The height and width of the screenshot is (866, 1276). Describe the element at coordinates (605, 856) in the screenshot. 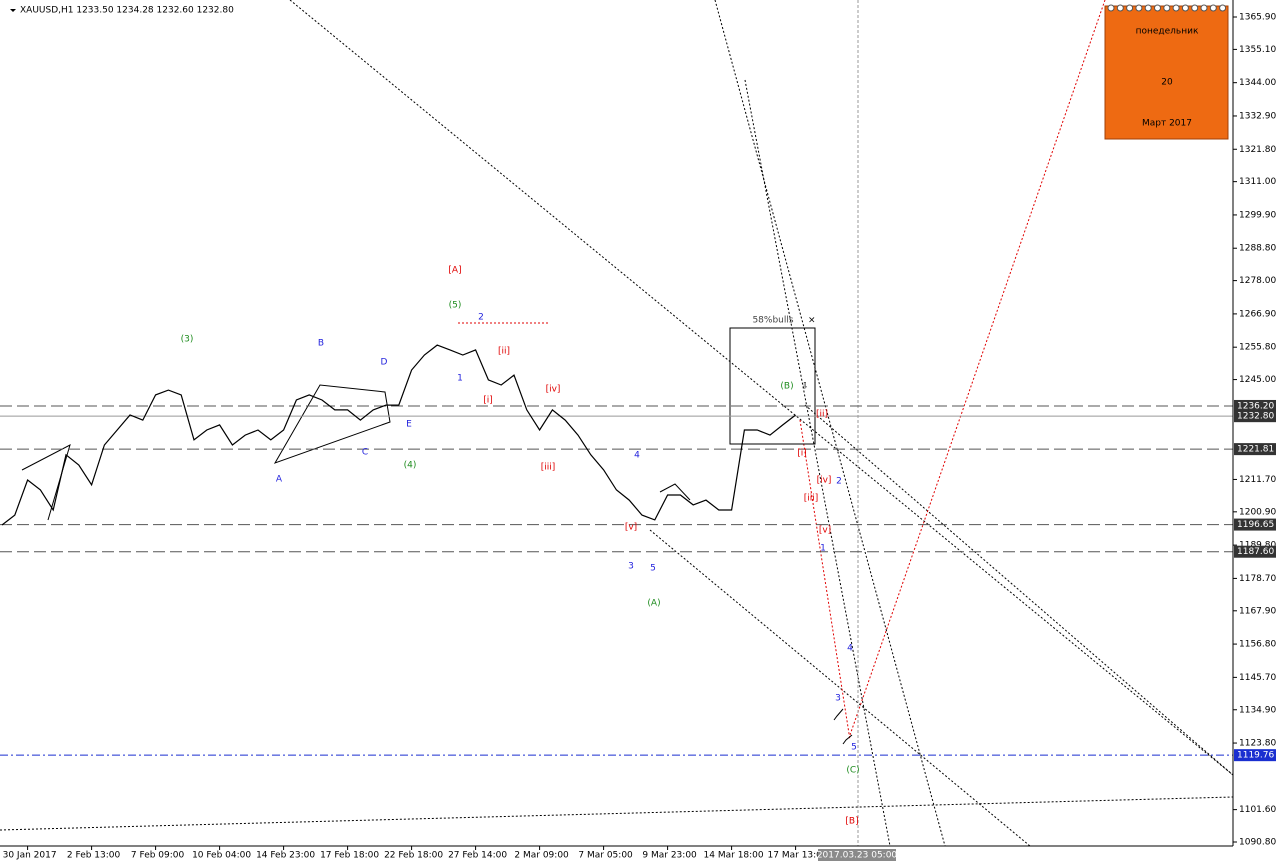

I see `x-tick-label: 7 Mar 05:00` at that location.